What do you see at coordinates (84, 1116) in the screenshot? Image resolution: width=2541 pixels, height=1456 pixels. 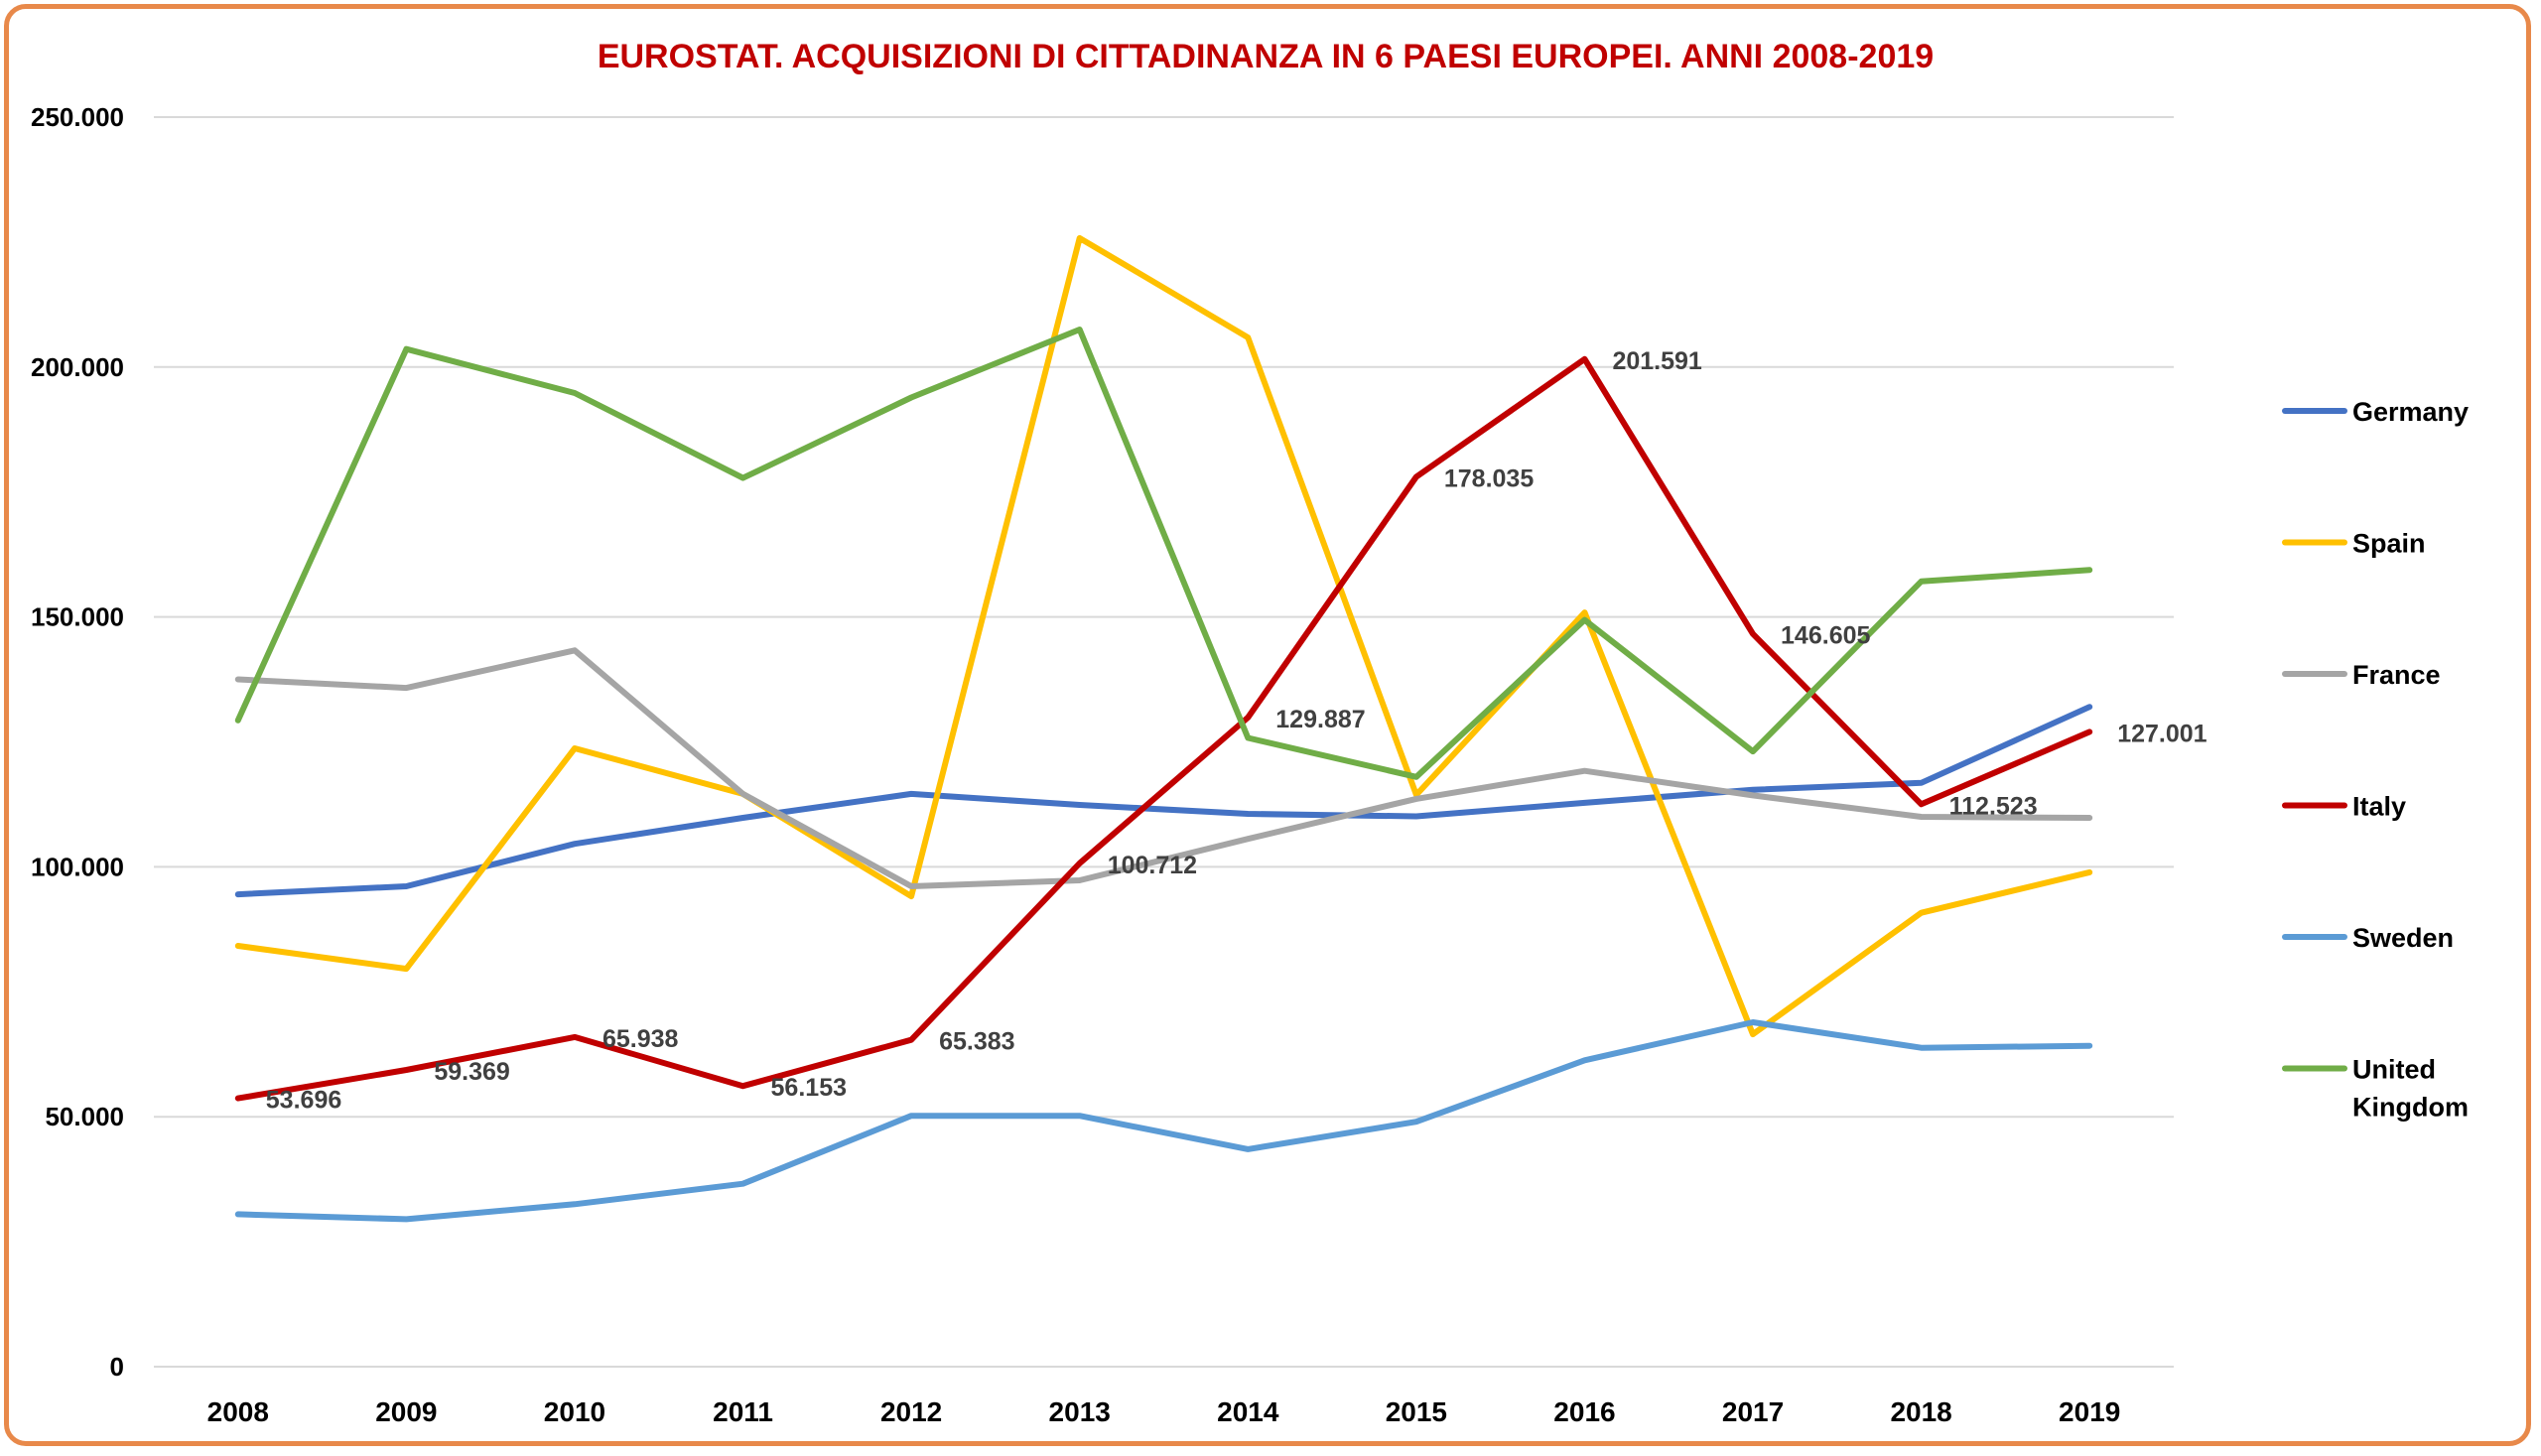 I see `y-tick-label: 50.000` at bounding box center [84, 1116].